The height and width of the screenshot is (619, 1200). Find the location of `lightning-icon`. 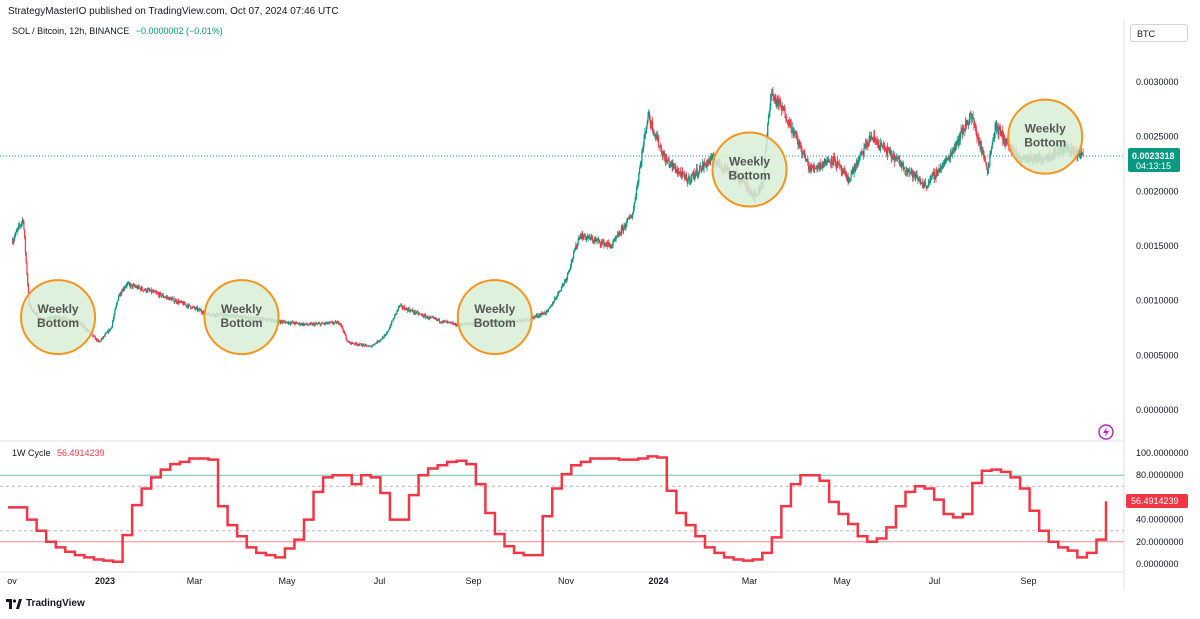

lightning-icon is located at coordinates (1106, 432).